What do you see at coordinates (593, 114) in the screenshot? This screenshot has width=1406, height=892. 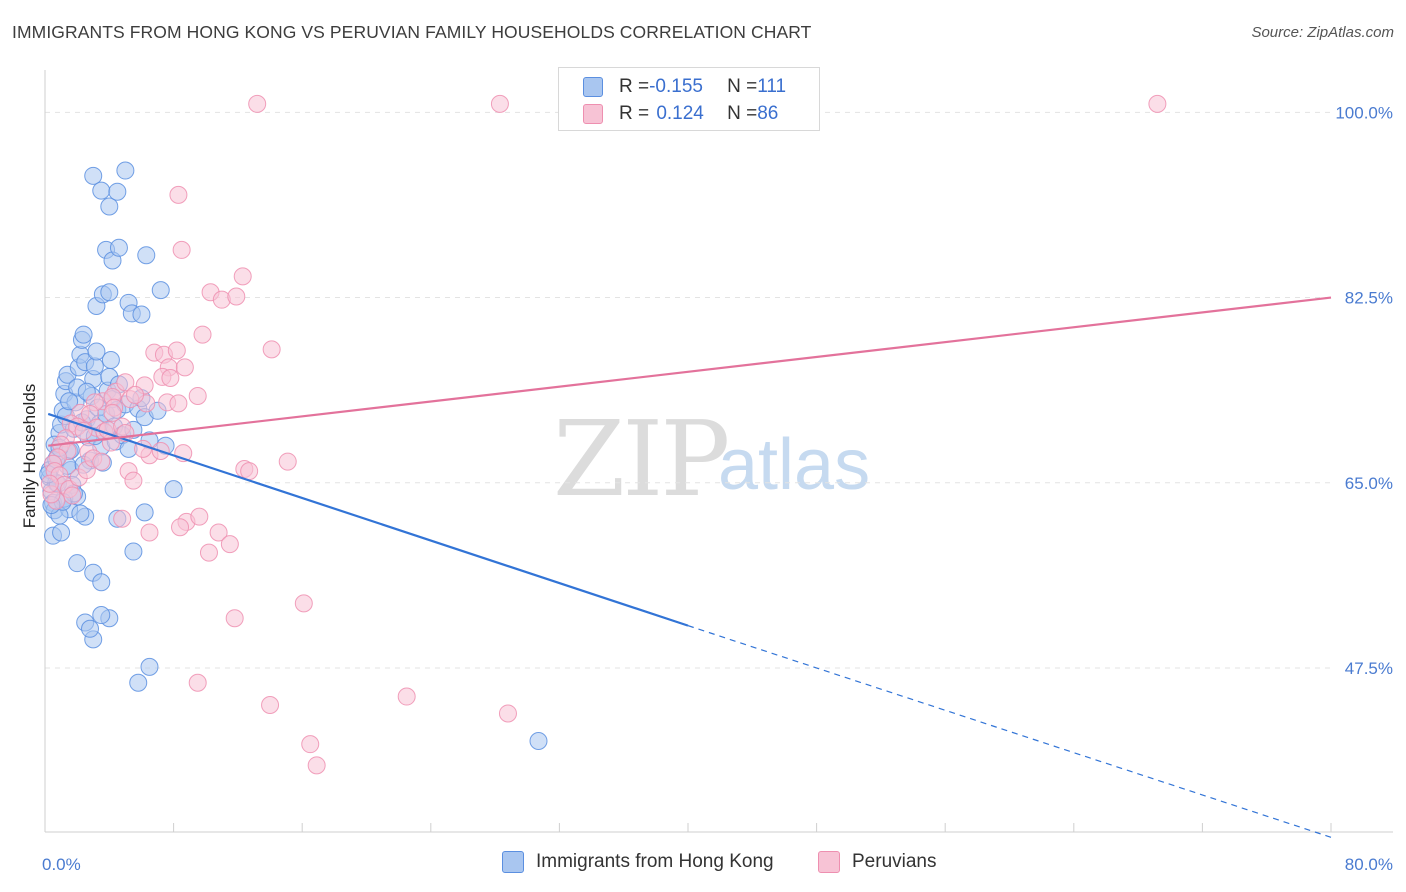 I see `legend-swatch-peruvians` at bounding box center [593, 114].